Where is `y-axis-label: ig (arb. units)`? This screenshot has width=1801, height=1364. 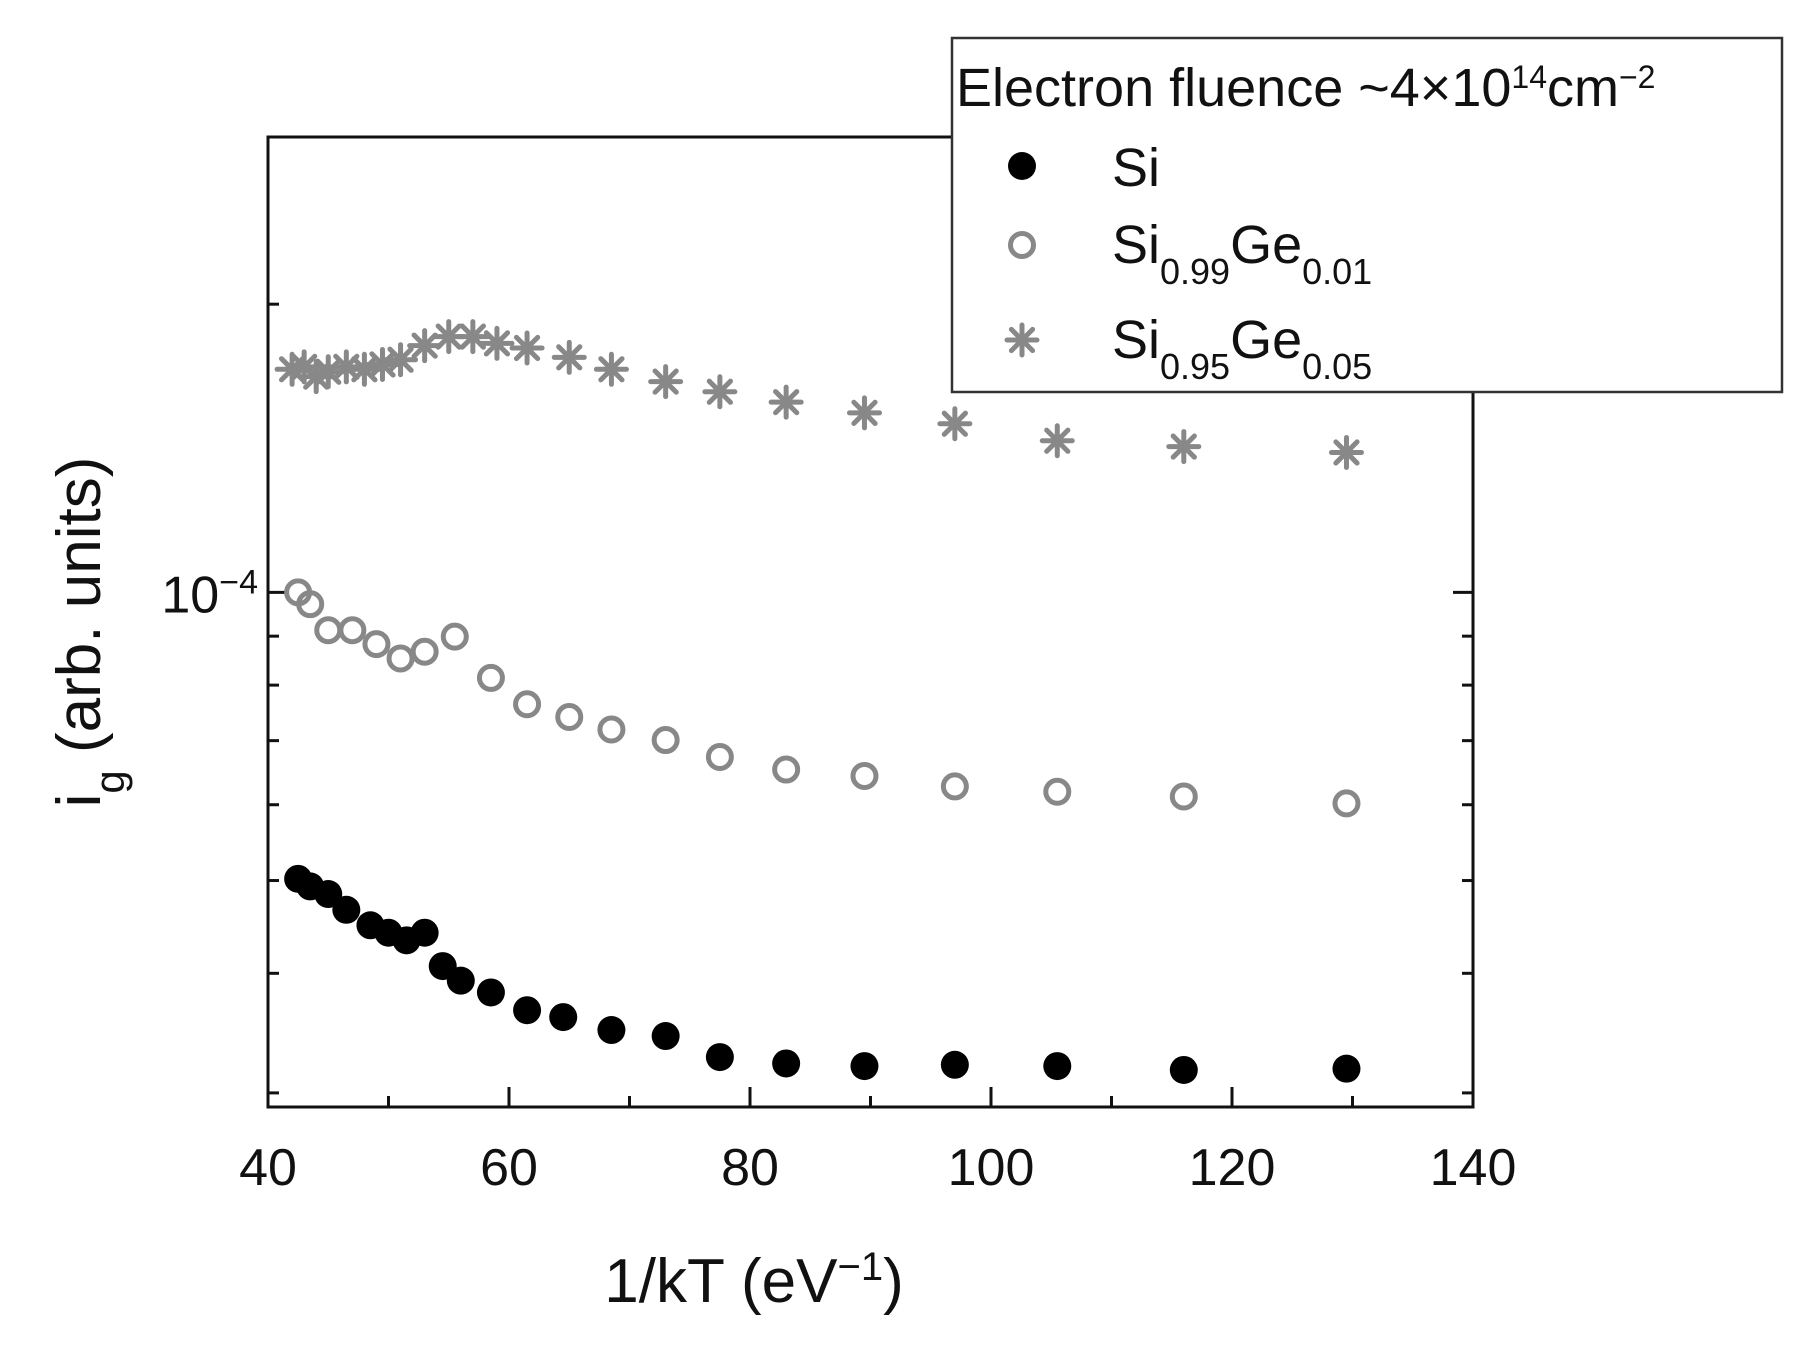 y-axis-label: ig (arb. units) is located at coordinates (89, 632).